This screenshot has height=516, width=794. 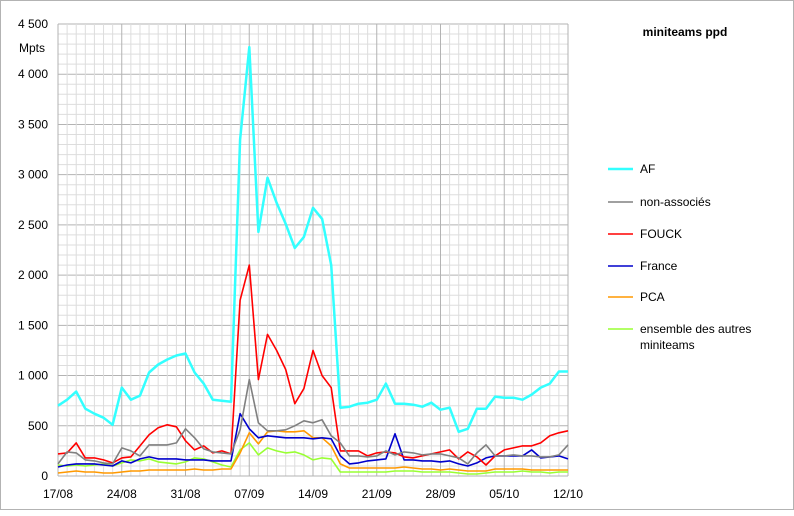 What do you see at coordinates (33, 24) in the screenshot?
I see `y-tick-label: 4 500` at bounding box center [33, 24].